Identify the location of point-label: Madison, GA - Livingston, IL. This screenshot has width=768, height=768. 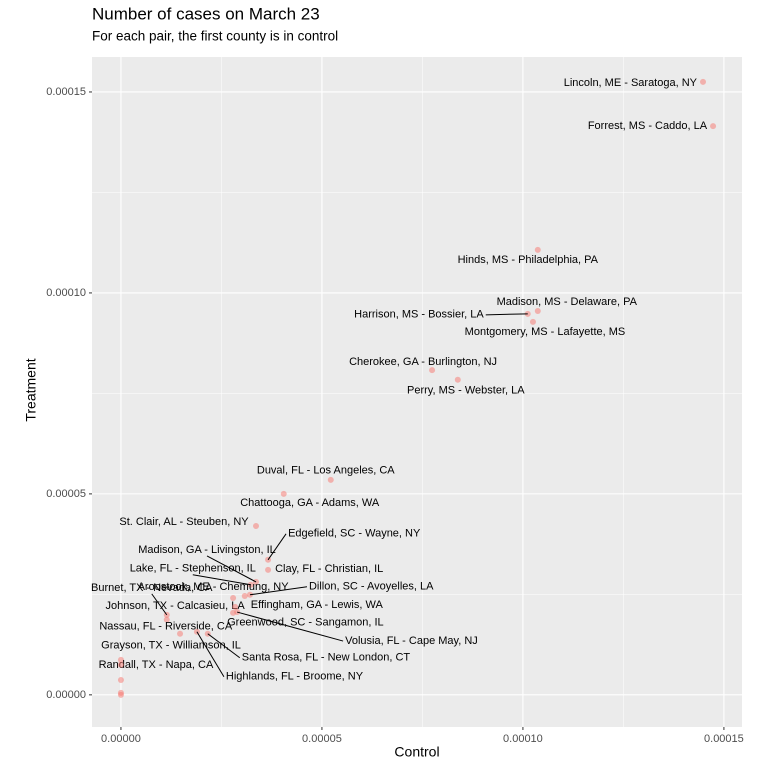
(207, 550).